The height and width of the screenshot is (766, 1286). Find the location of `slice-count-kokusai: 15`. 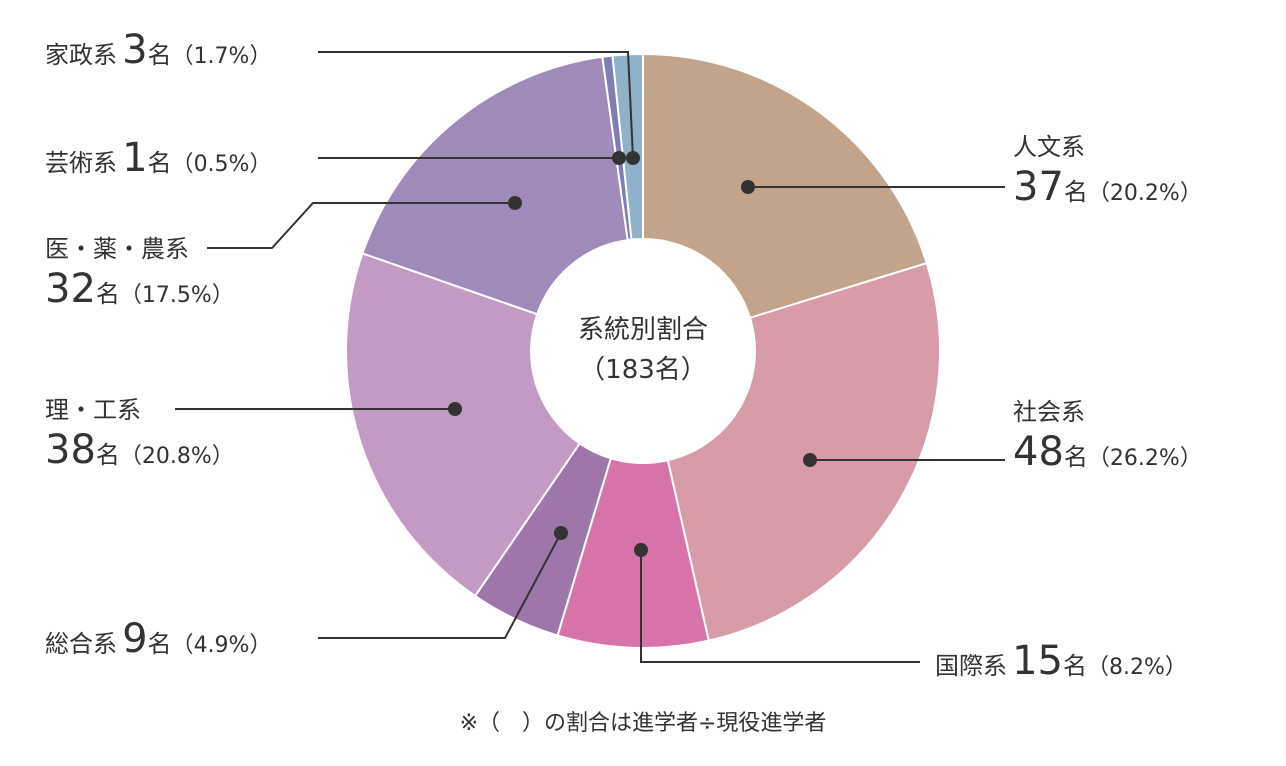

slice-count-kokusai: 15 is located at coordinates (1037, 661).